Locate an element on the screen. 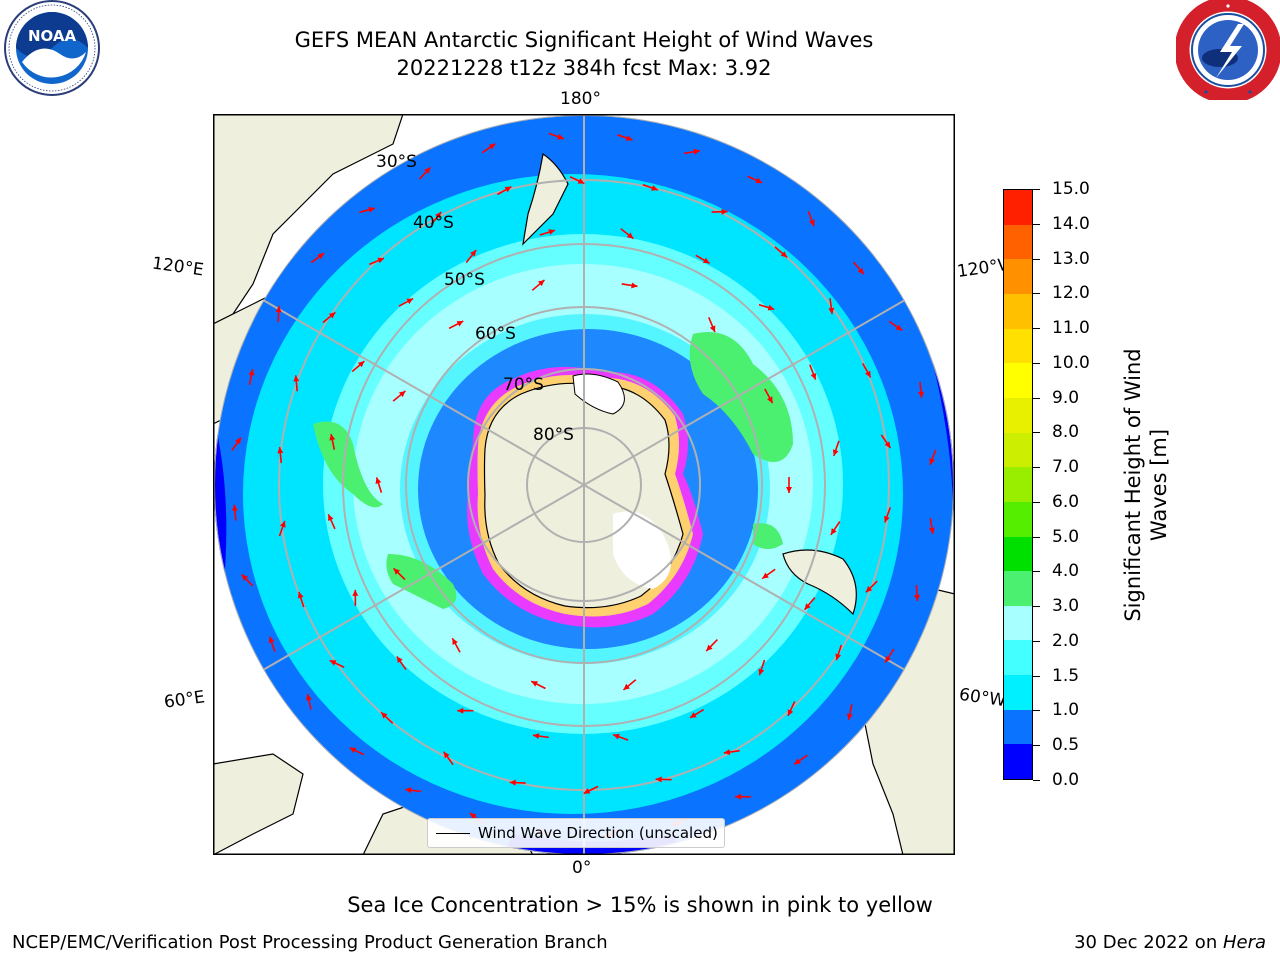  colorbar-tick-label: 4.0 is located at coordinates (1066, 571).